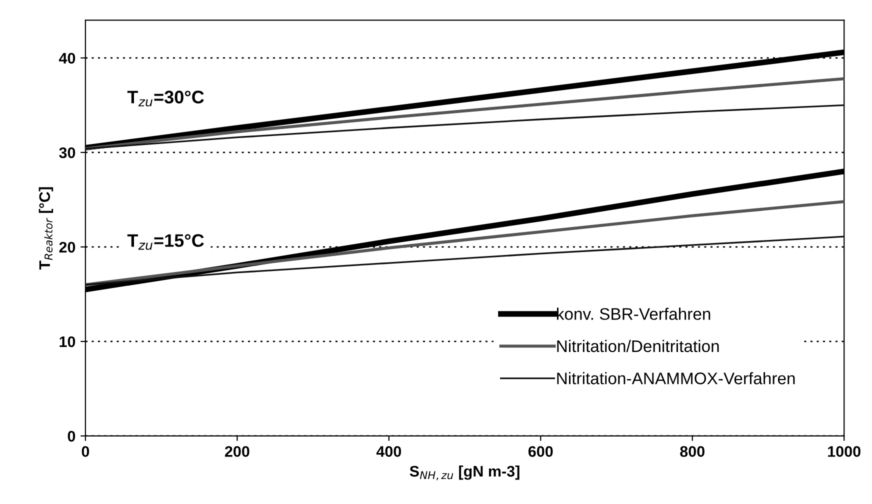 The width and height of the screenshot is (872, 504). Describe the element at coordinates (86, 451) in the screenshot. I see `x-tick-label: 0` at that location.